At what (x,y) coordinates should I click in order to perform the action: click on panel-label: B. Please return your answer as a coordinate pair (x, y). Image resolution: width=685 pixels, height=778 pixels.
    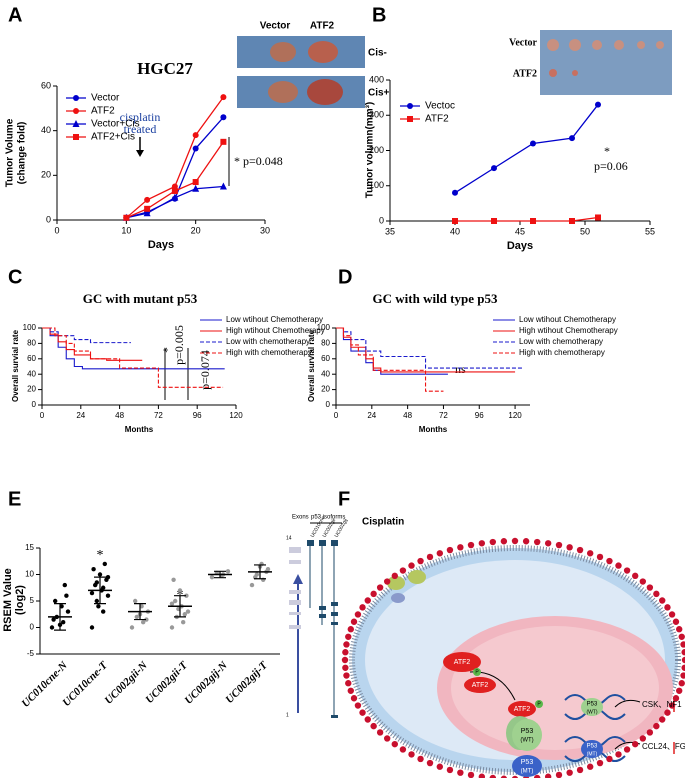
    Looking at the image, I should click on (379, 15).